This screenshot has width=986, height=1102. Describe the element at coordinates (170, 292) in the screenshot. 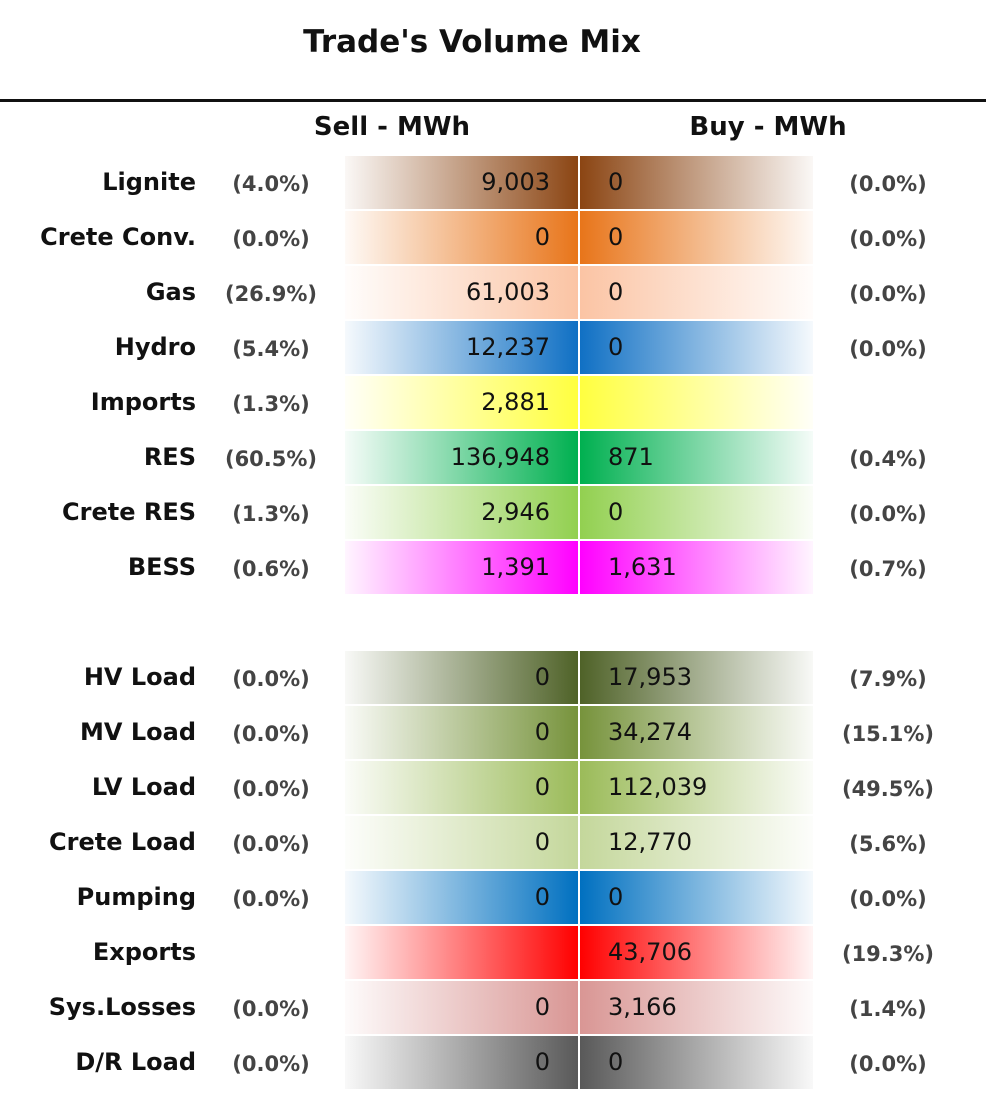

I see `row-label: Gas` at that location.